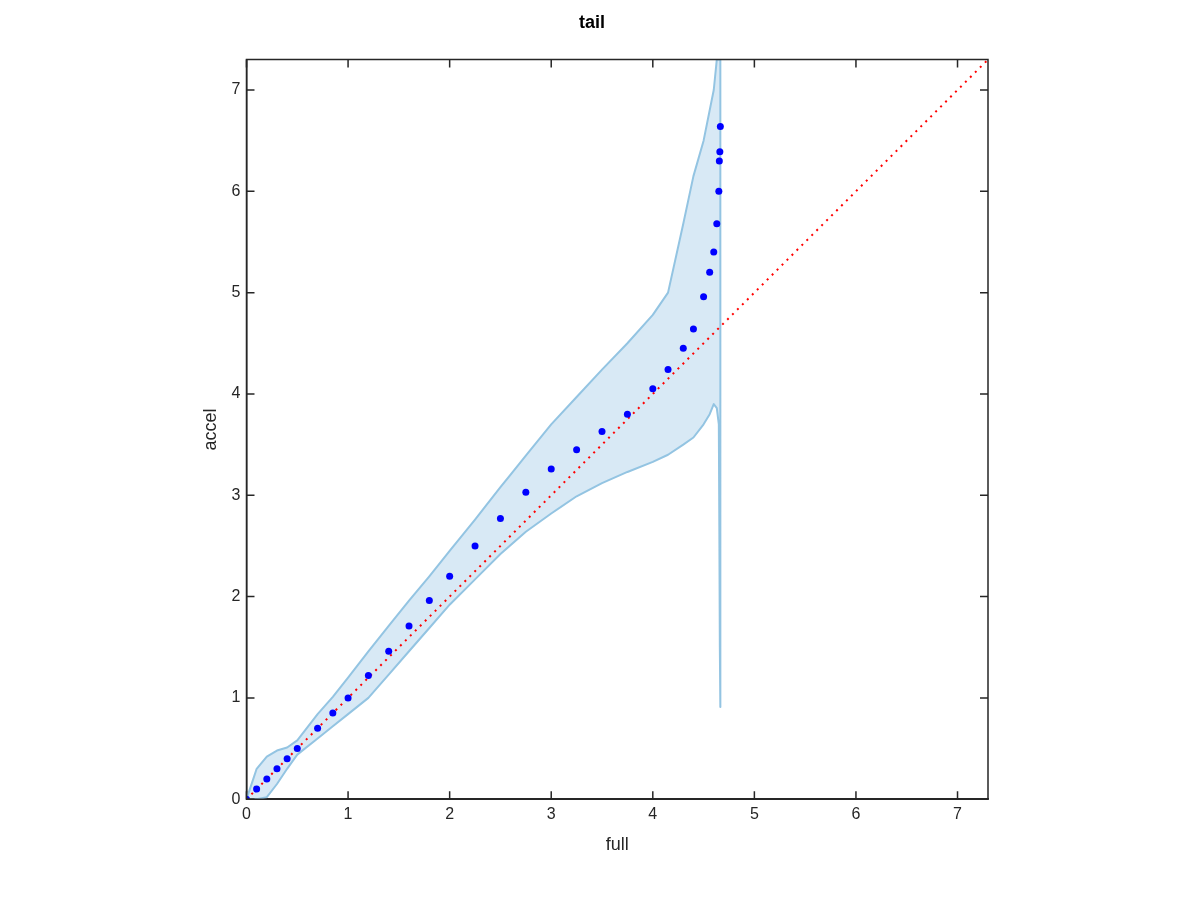  What do you see at coordinates (209, 429) in the screenshot?
I see `y-axis-title: accel` at bounding box center [209, 429].